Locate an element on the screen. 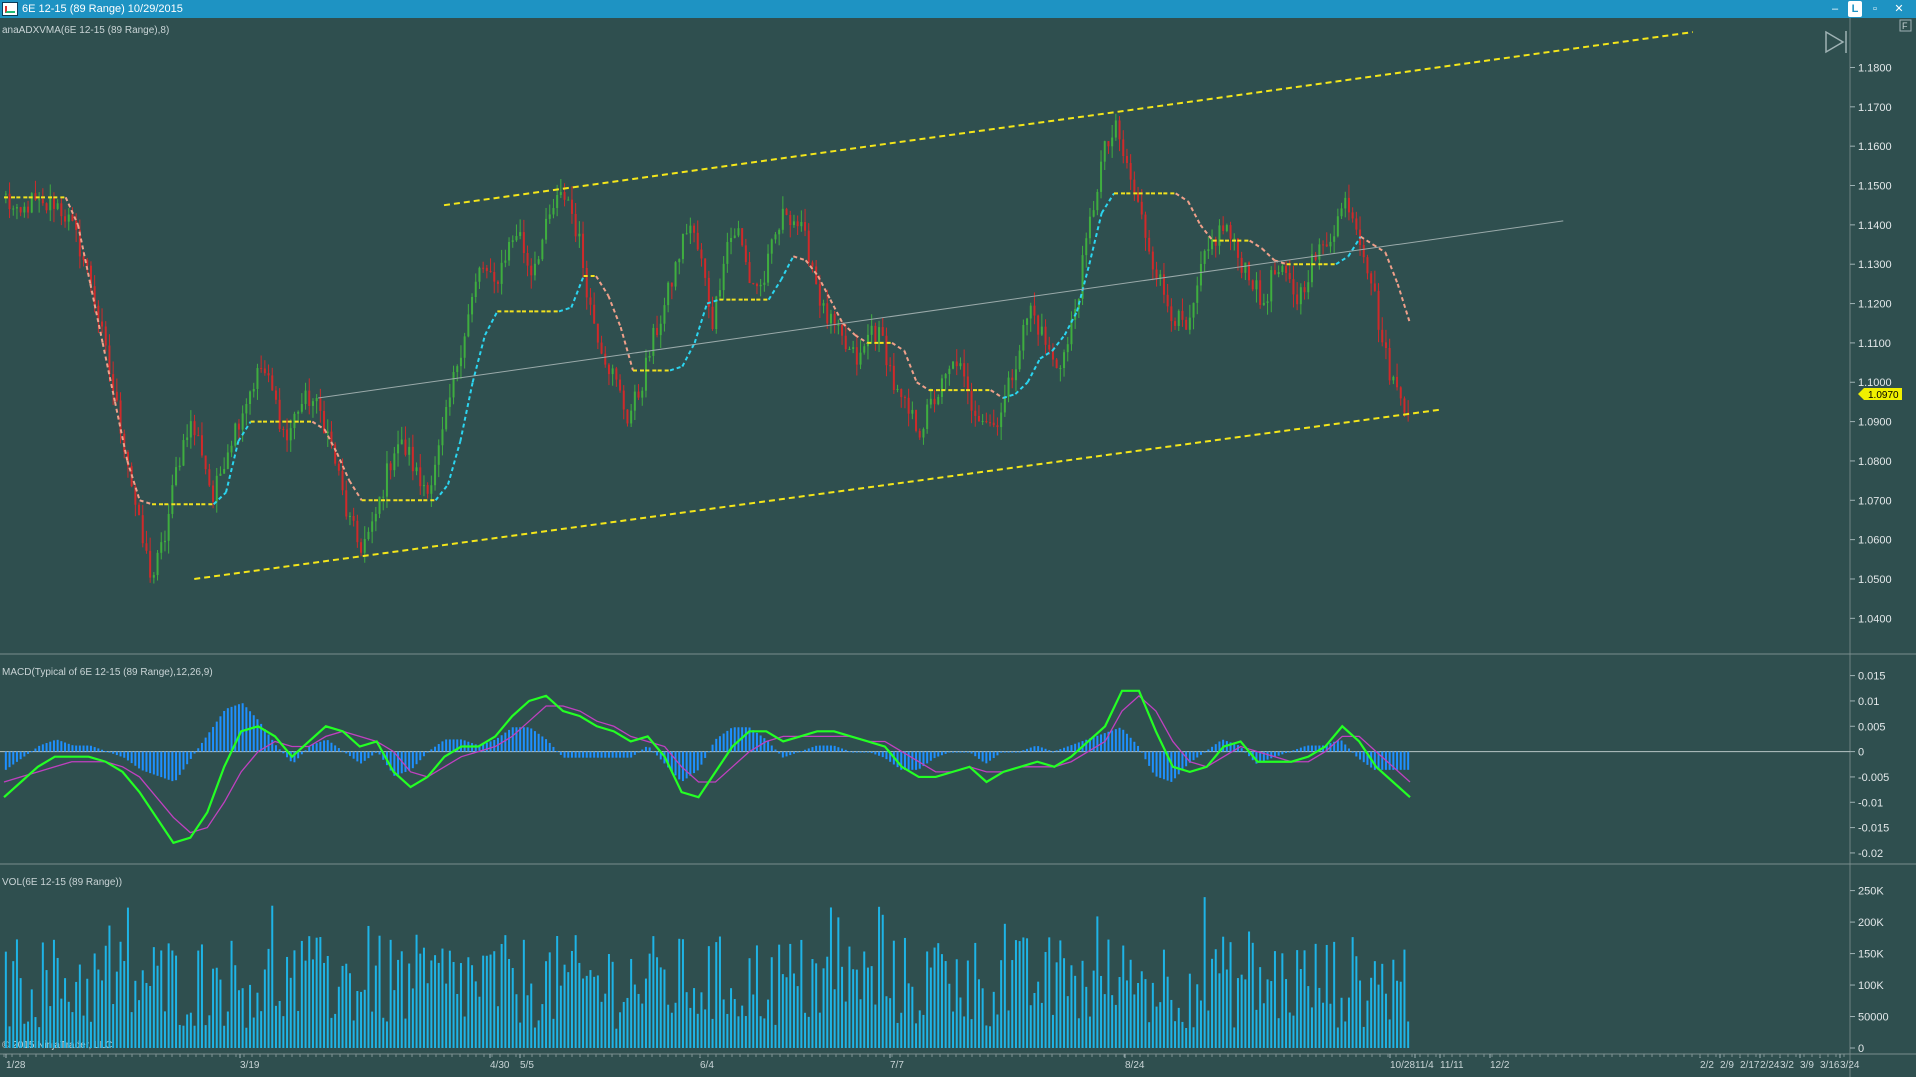  price-tick-label: 1.1100 is located at coordinates (1874, 344).